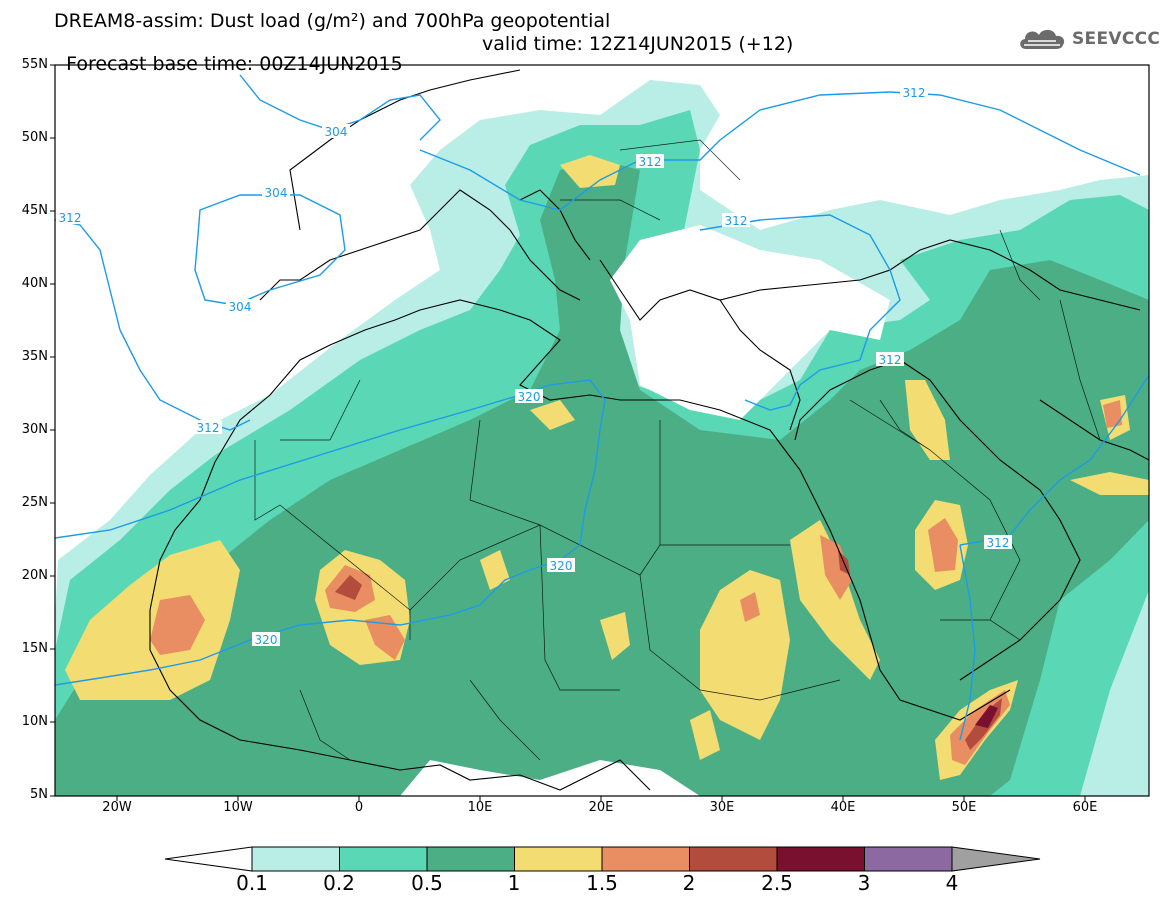  What do you see at coordinates (777, 883) in the screenshot?
I see `legend-level-label: 2.5` at bounding box center [777, 883].